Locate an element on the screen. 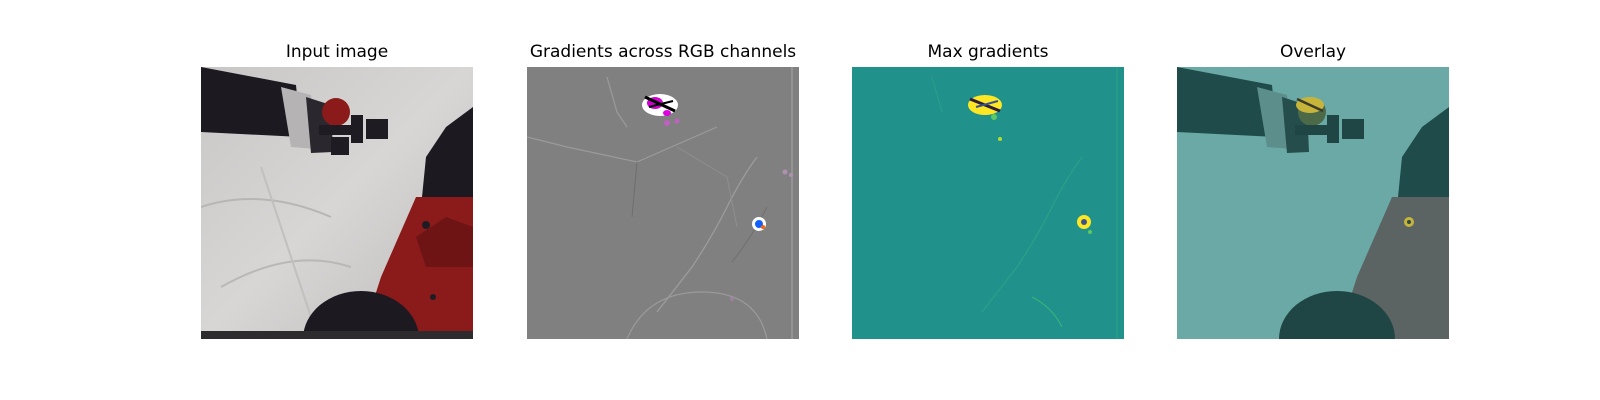  max-gradients-image is located at coordinates (988, 203).